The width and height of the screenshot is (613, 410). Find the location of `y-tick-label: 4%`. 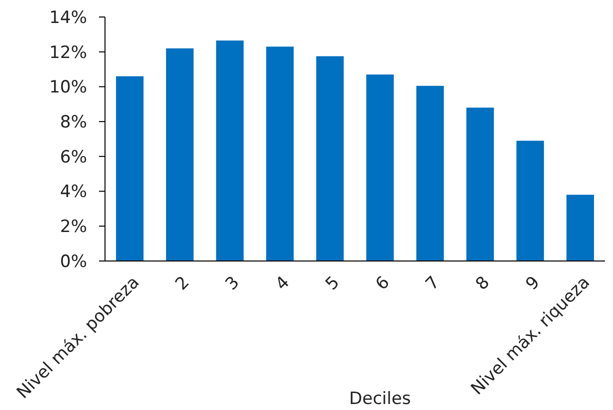

y-tick-label: 4% is located at coordinates (73, 192).